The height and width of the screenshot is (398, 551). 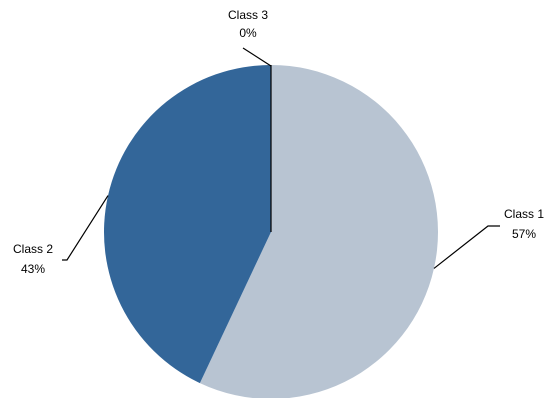 What do you see at coordinates (248, 33) in the screenshot?
I see `slice-value-class-3: 0%` at bounding box center [248, 33].